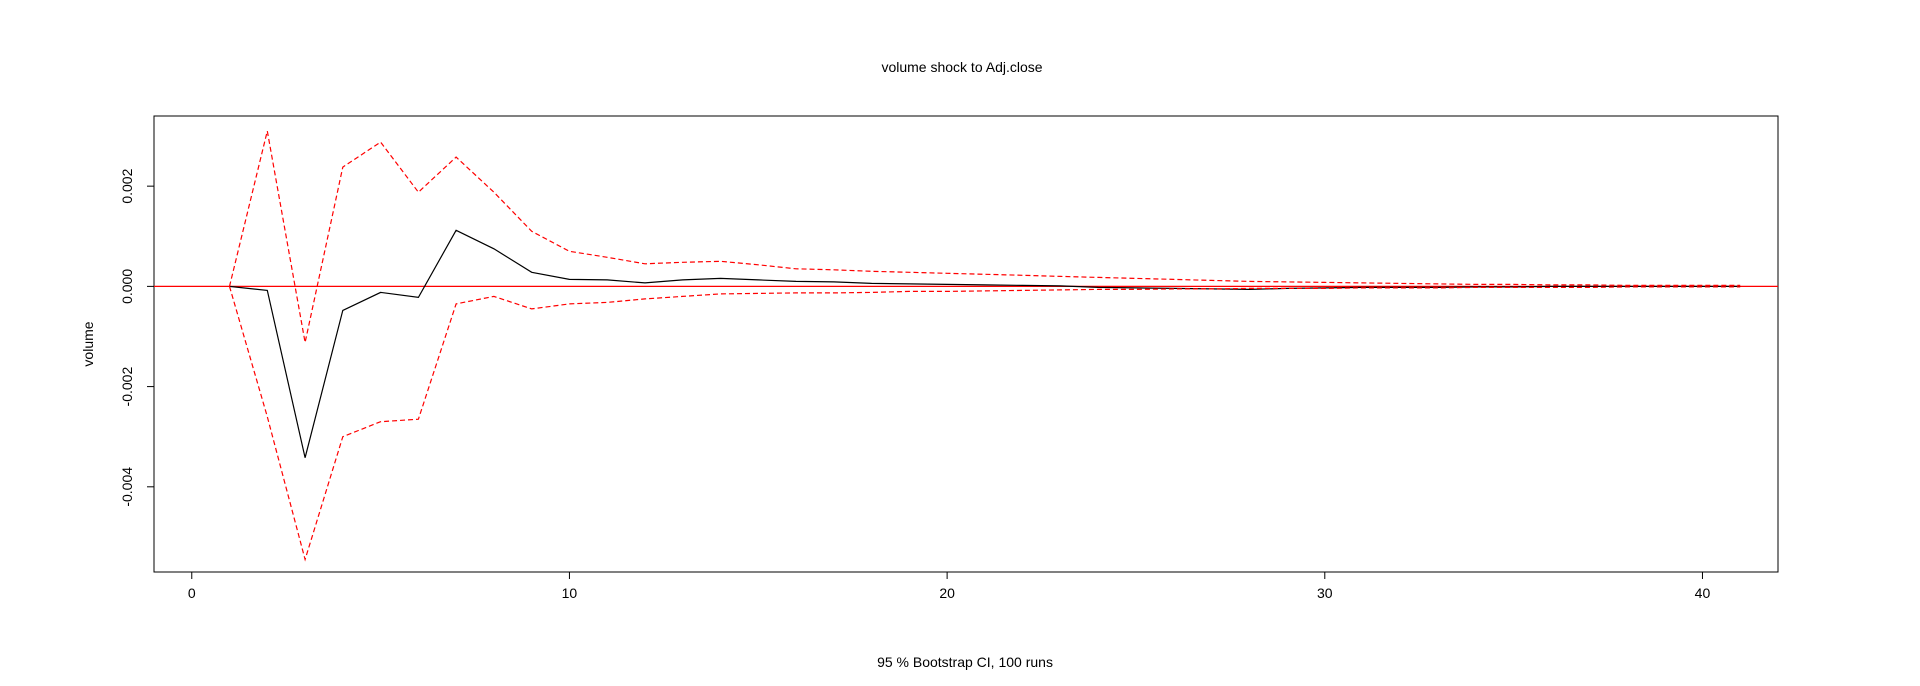 The height and width of the screenshot is (686, 1920). I want to click on x-axis-label: 95 % Bootstrap CI, 100 runs, so click(965, 662).